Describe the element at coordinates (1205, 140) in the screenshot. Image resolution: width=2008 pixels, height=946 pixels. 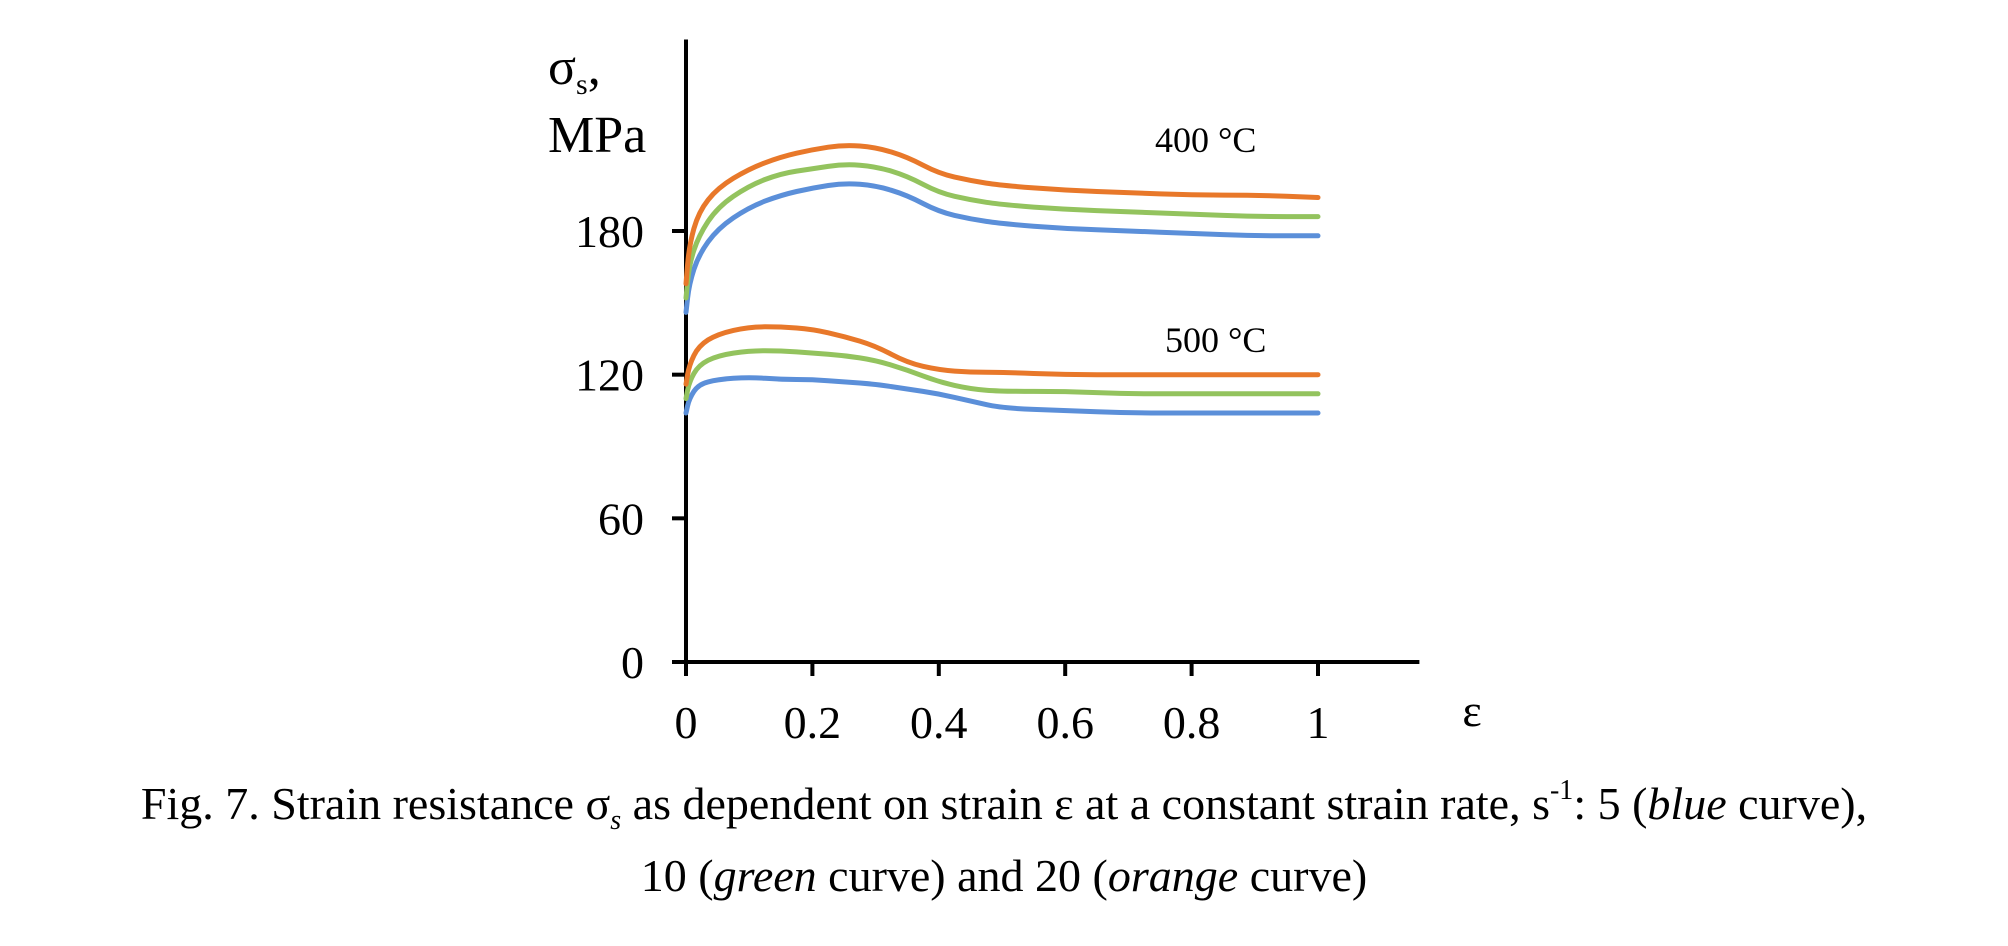
I see `annotation-400c: 400 °C` at that location.